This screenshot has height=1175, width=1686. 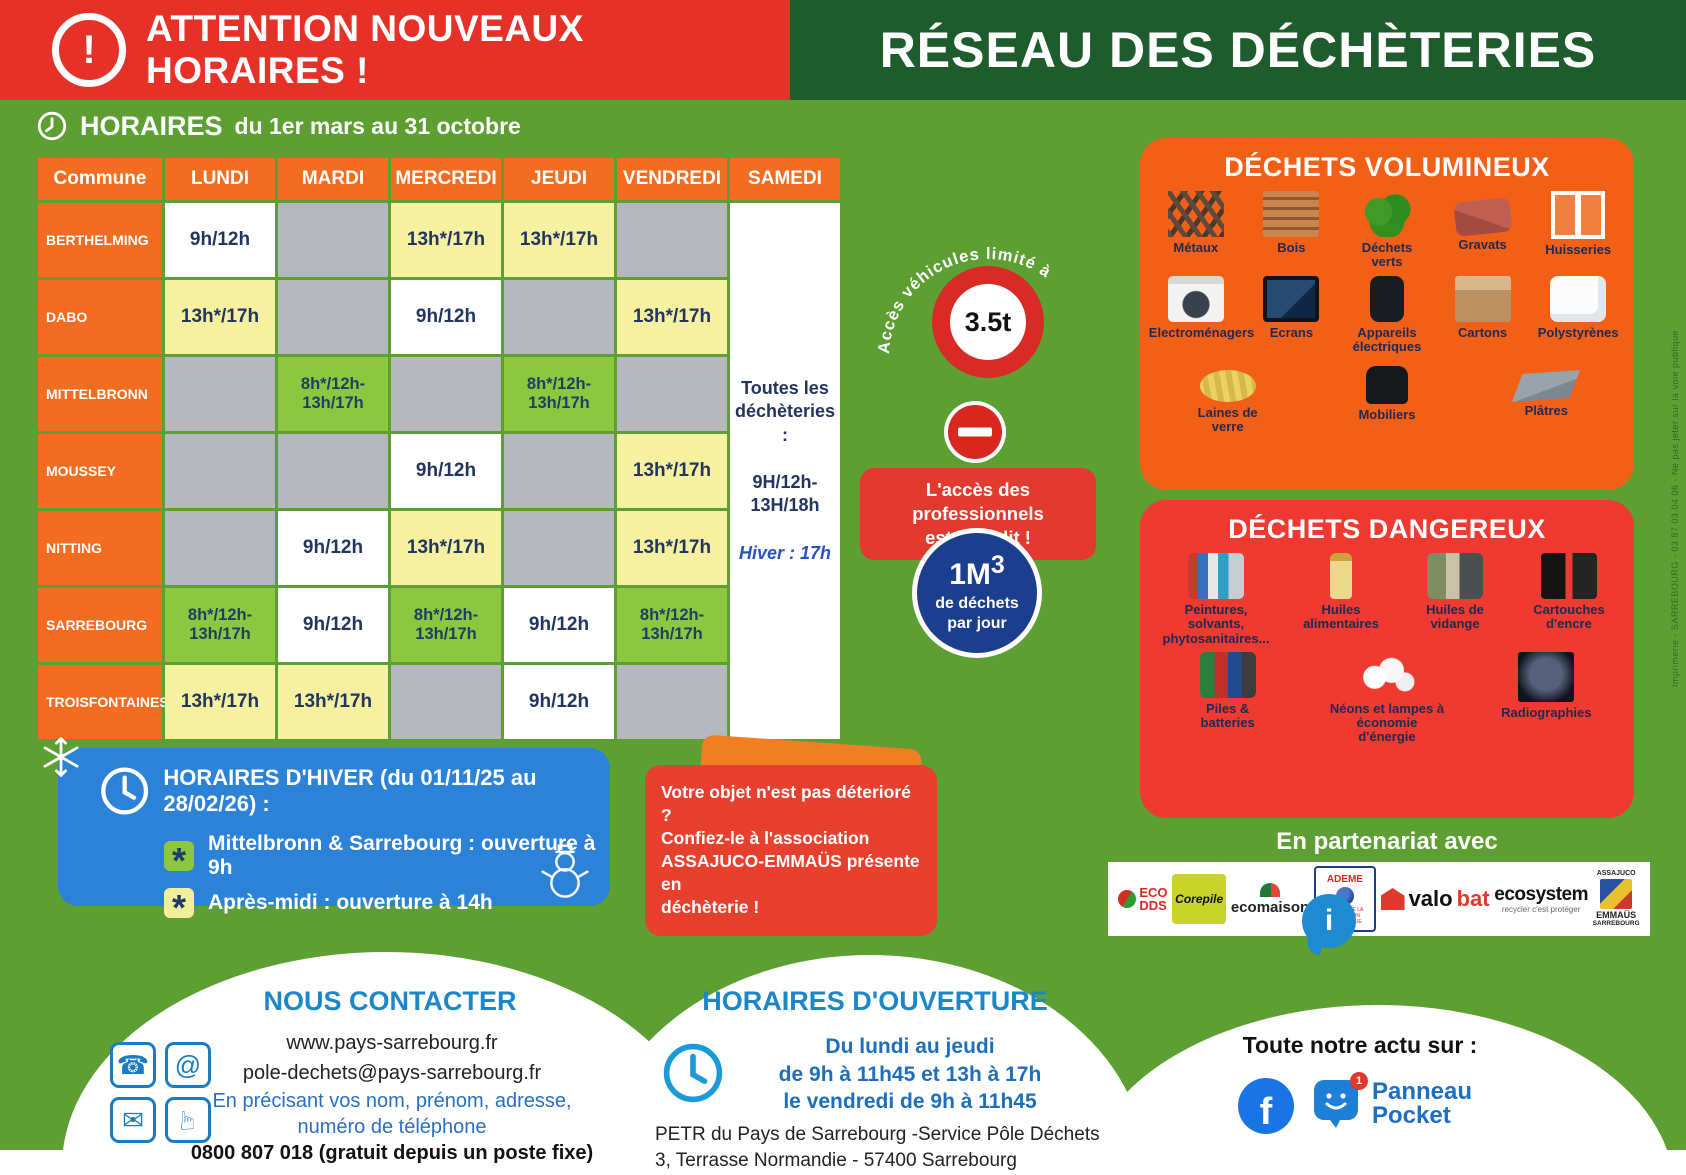 What do you see at coordinates (672, 179) in the screenshot?
I see `col-header-vendredi: VENDREDI` at bounding box center [672, 179].